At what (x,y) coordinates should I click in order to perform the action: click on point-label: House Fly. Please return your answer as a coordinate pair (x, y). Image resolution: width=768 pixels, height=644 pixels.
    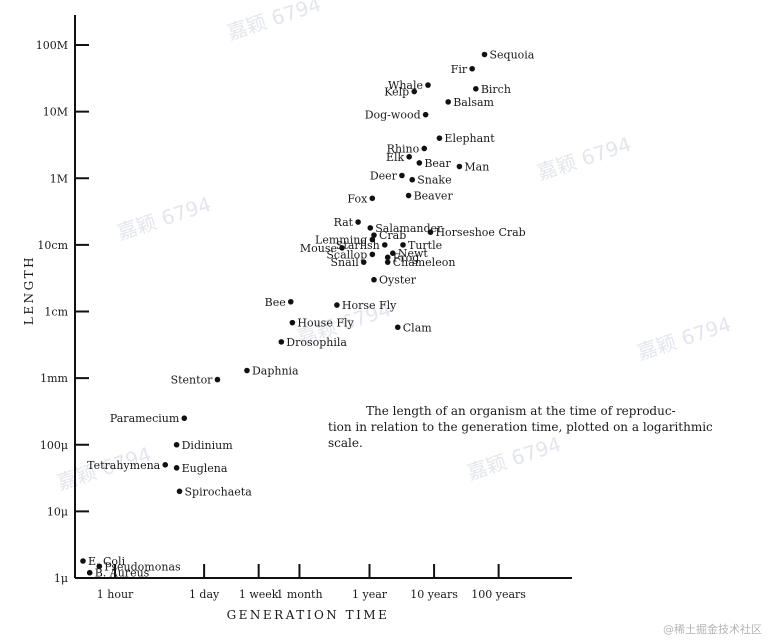
    Looking at the image, I should click on (325, 323).